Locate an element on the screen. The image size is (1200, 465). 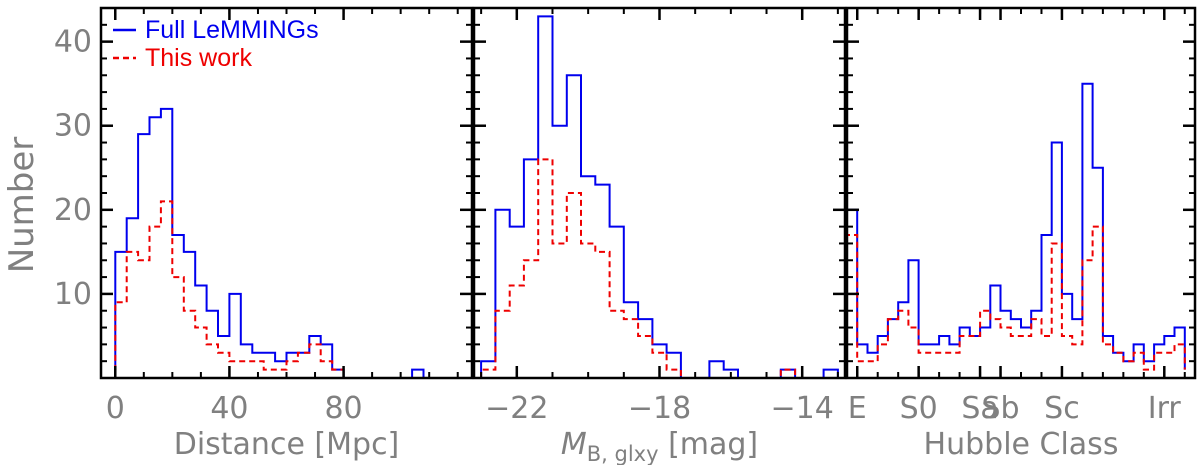
x-tick-label: −18 is located at coordinates (659, 408).